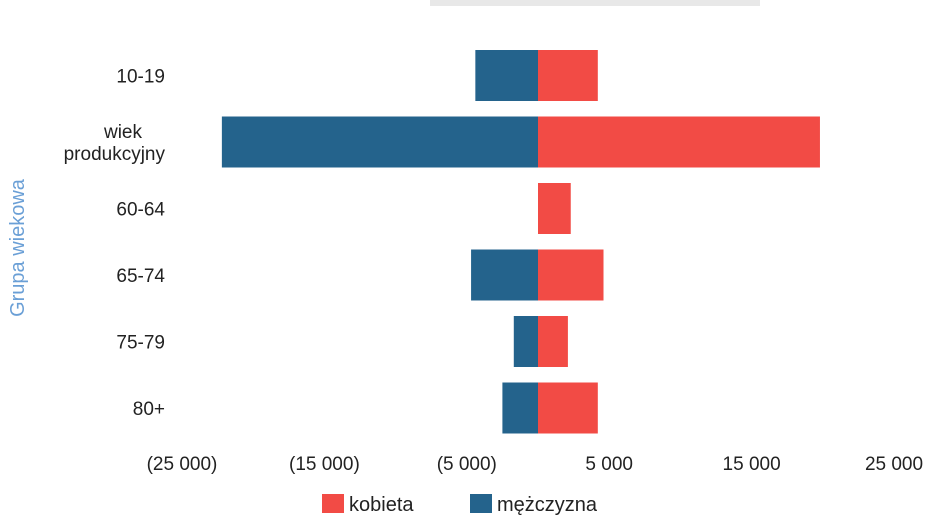 The height and width of the screenshot is (517, 935). I want to click on y-tick-label: 65-74, so click(140, 276).